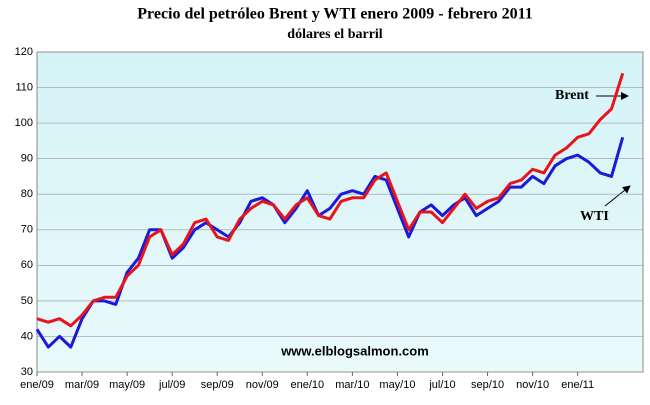 This screenshot has height=405, width=650. I want to click on x-tick-label: may/10, so click(397, 385).